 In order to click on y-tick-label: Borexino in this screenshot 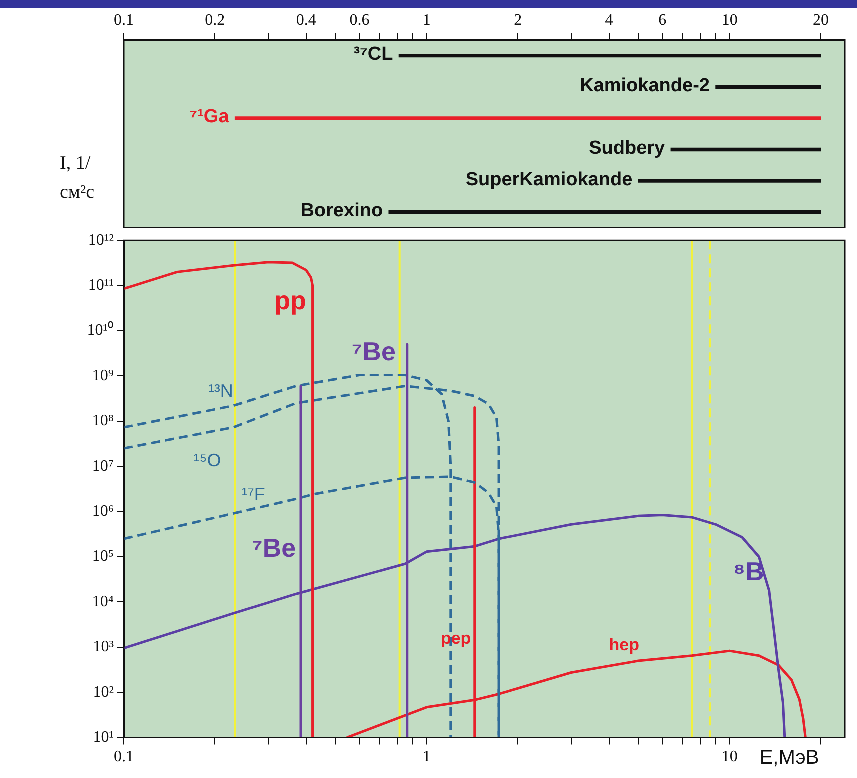, I will do `click(342, 211)`.